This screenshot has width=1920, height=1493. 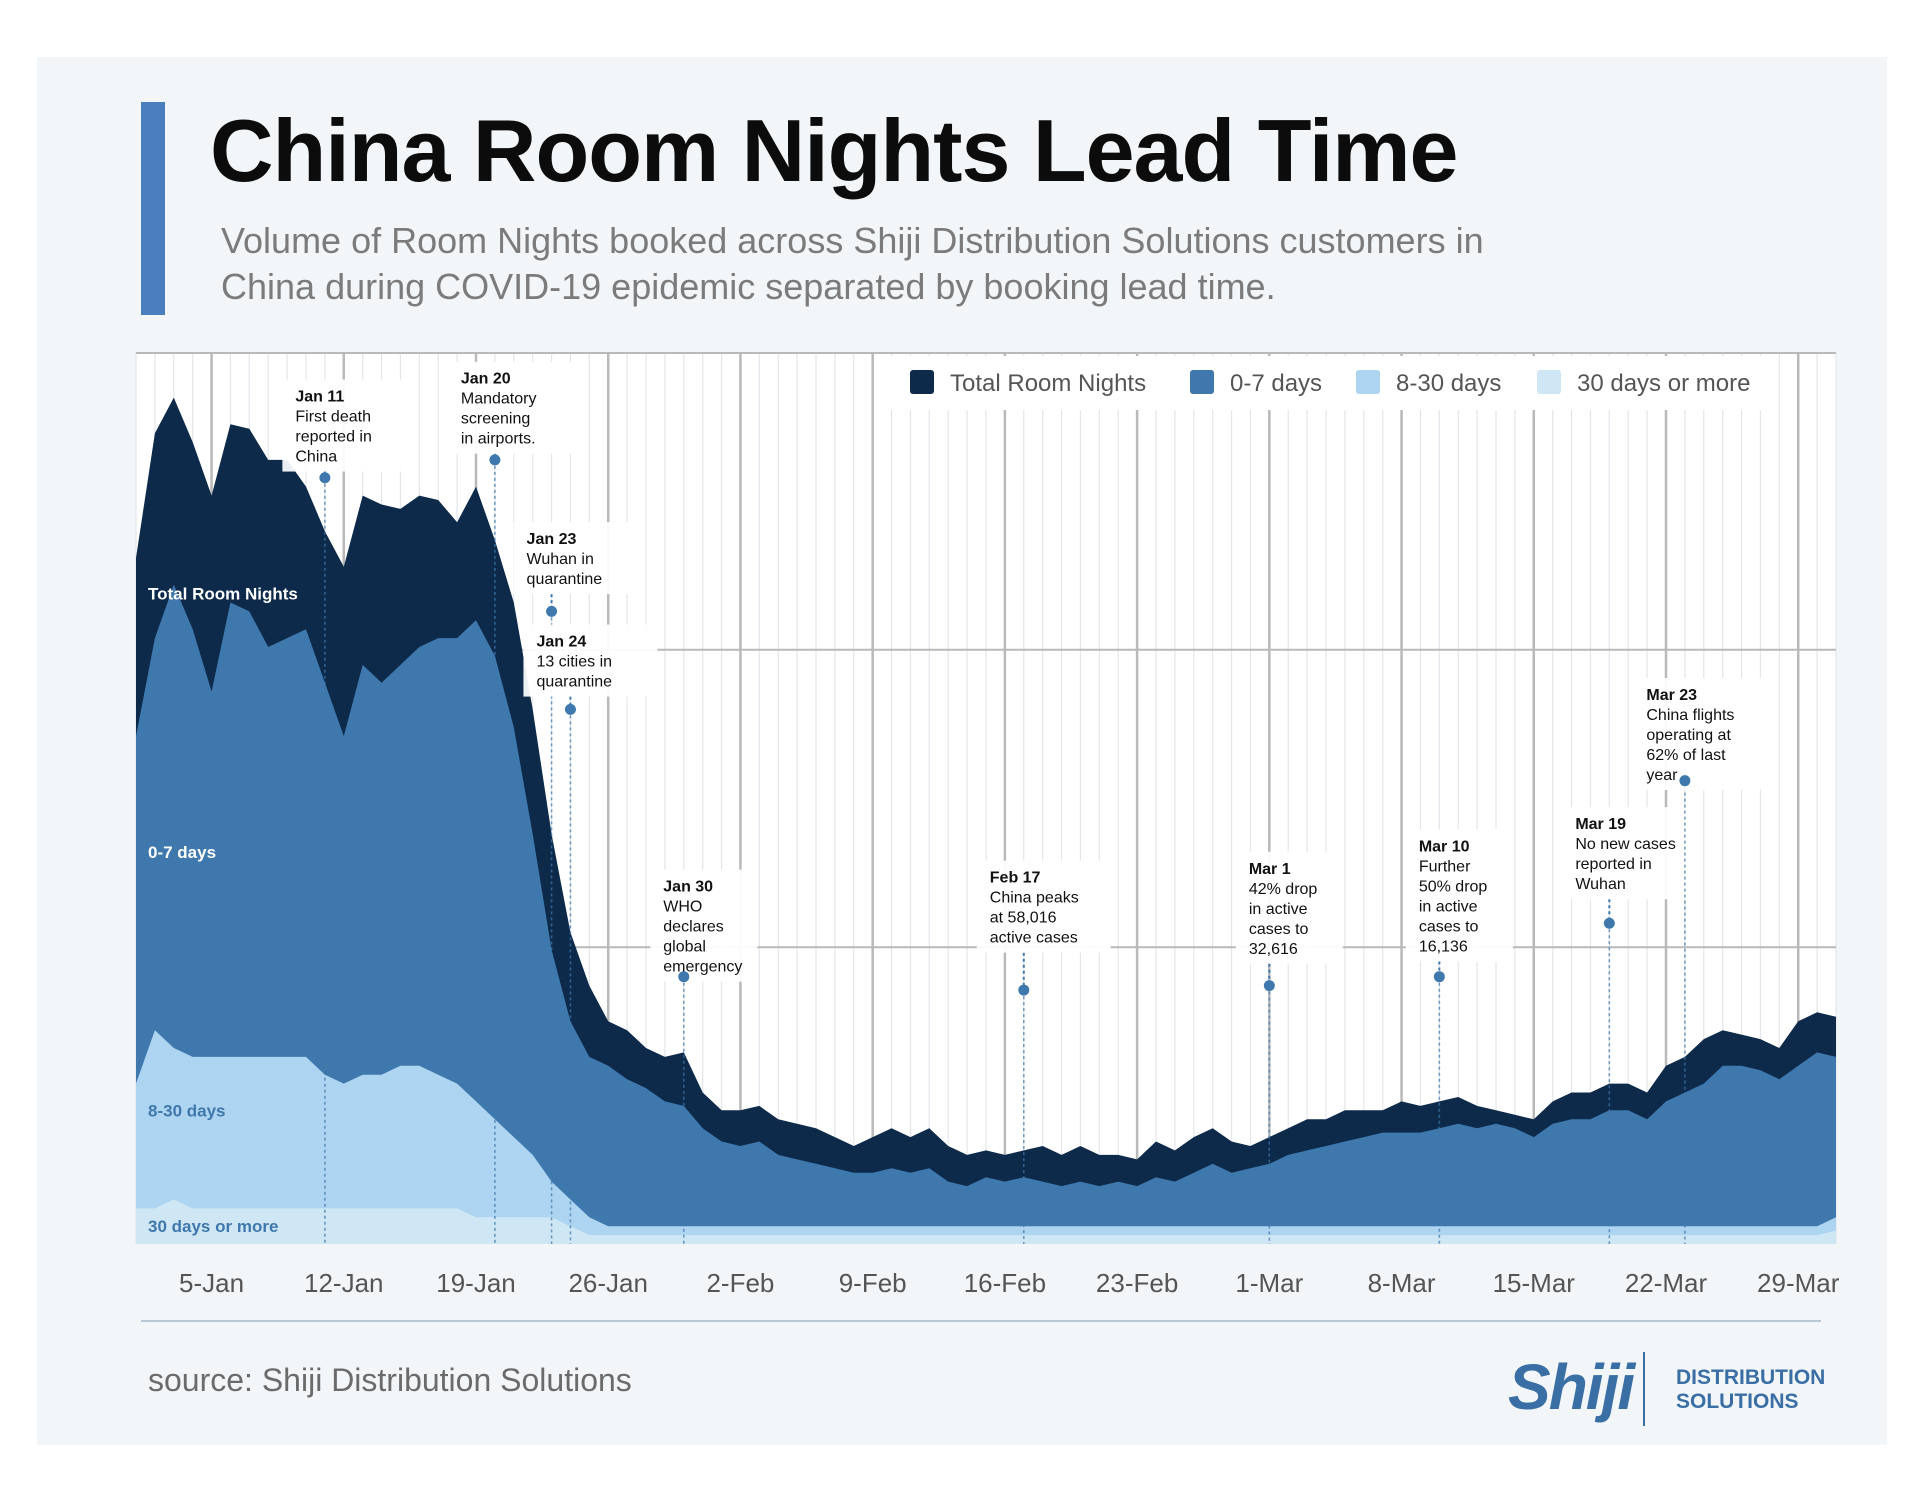 I want to click on legend-item: 30 days or more, so click(x=1643, y=383).